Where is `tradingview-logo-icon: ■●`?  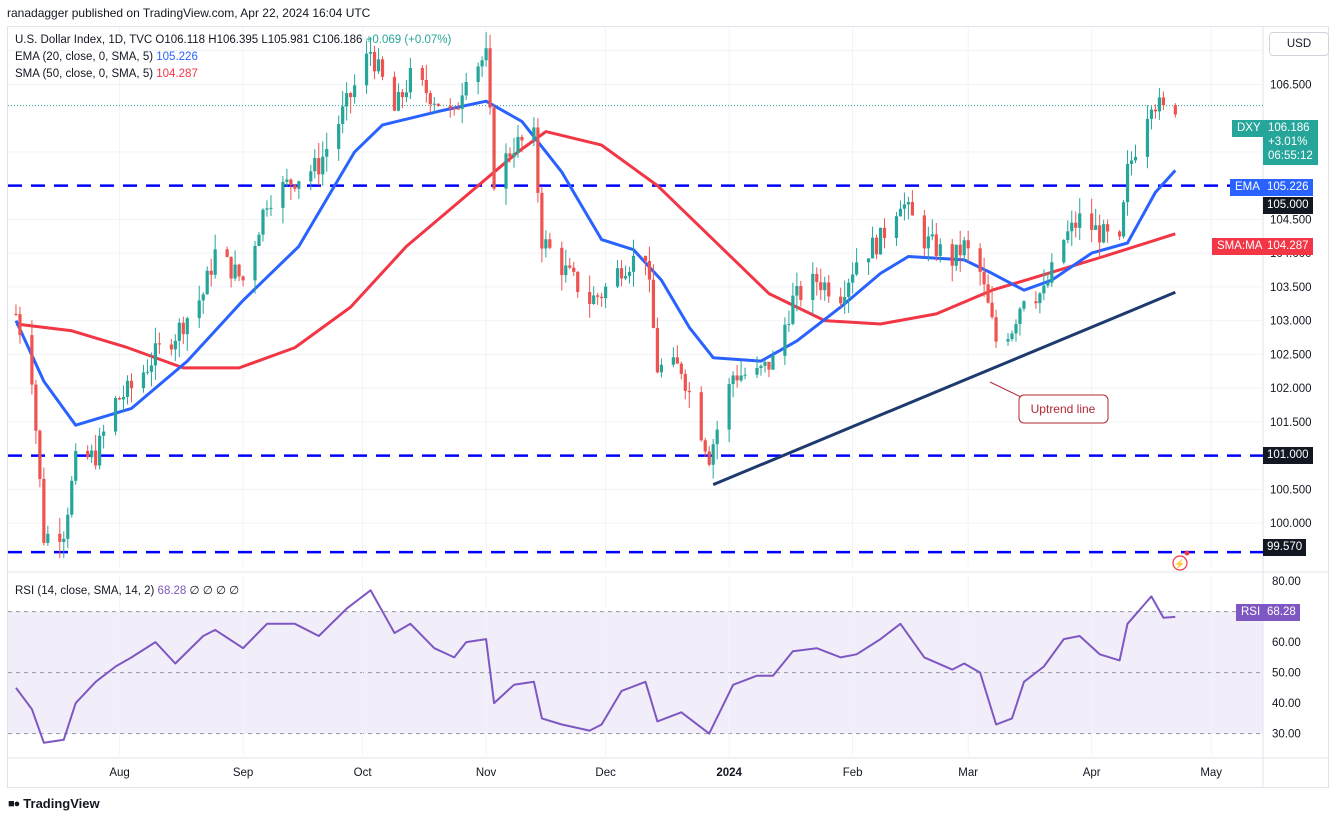 tradingview-logo-icon: ■● is located at coordinates (14, 803).